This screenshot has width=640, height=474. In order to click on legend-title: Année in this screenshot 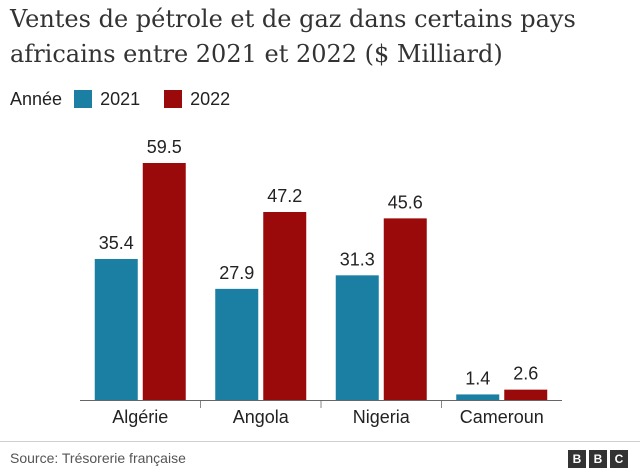, I will do `click(36, 98)`.